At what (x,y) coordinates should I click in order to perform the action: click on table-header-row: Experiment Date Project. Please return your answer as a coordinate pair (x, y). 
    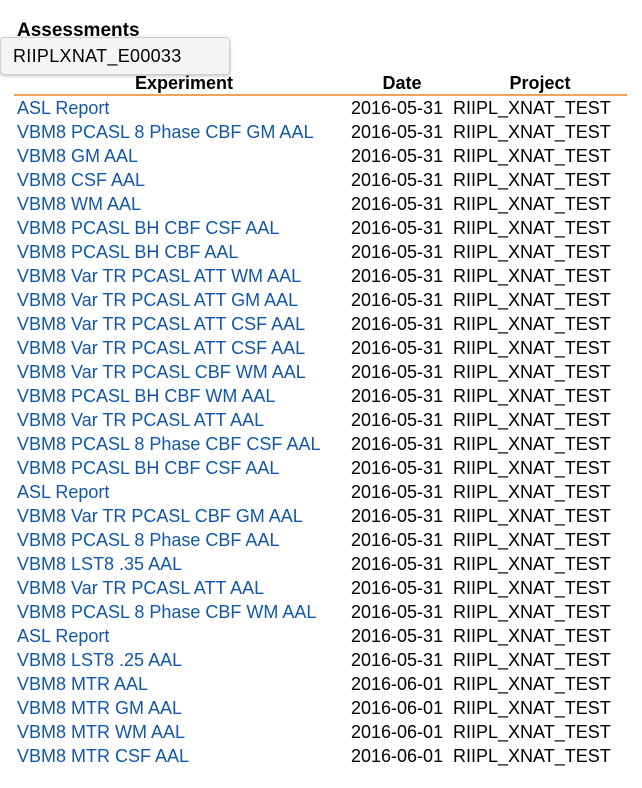
    Looking at the image, I should click on (320, 84).